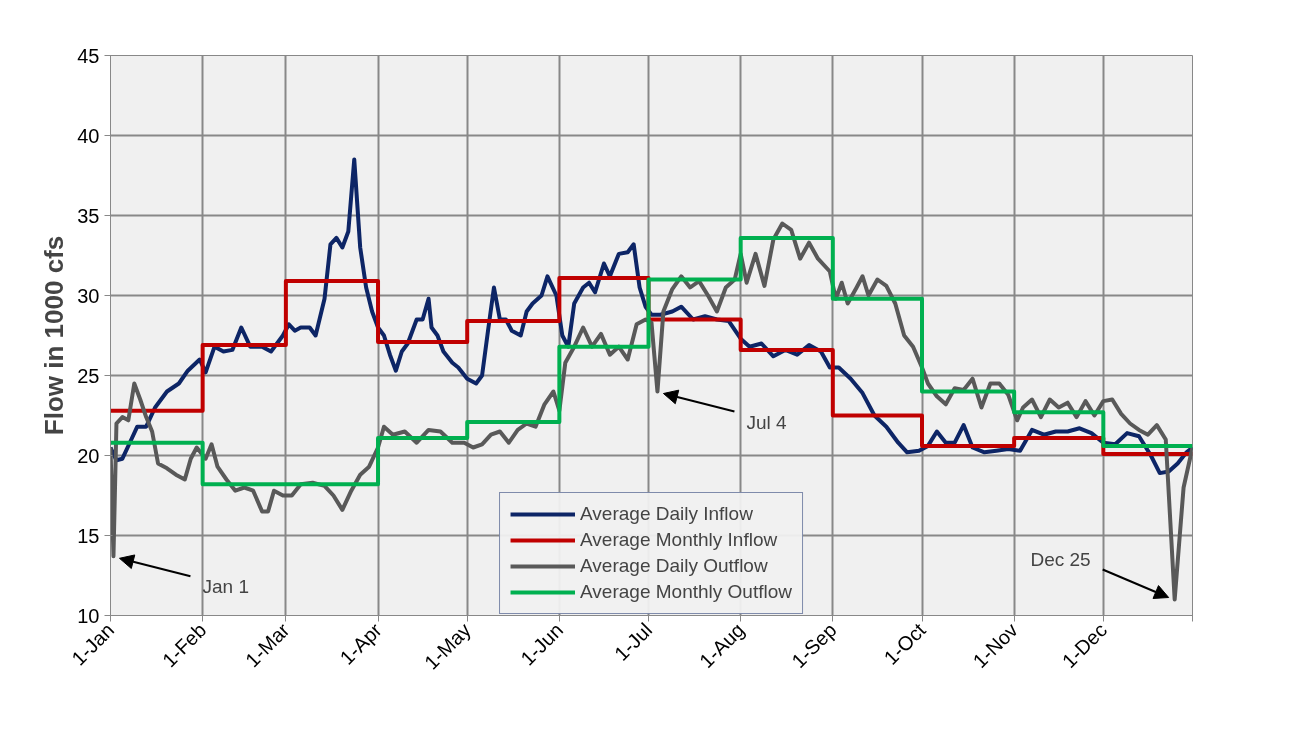 The width and height of the screenshot is (1293, 742). I want to click on y-axis-title: Flow in 1000 cfs, so click(54, 335).